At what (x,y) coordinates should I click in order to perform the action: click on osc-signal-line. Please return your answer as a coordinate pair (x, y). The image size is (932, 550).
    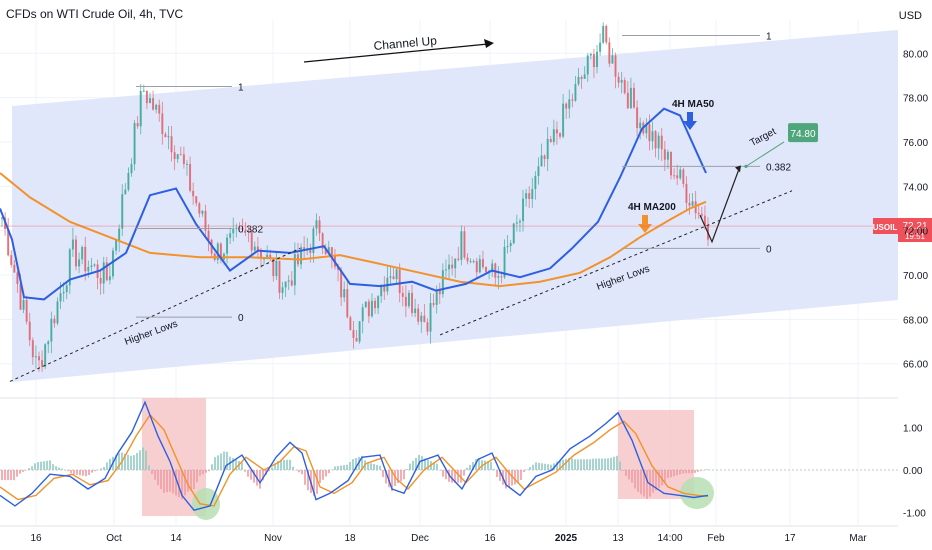
    Looking at the image, I should click on (354, 460).